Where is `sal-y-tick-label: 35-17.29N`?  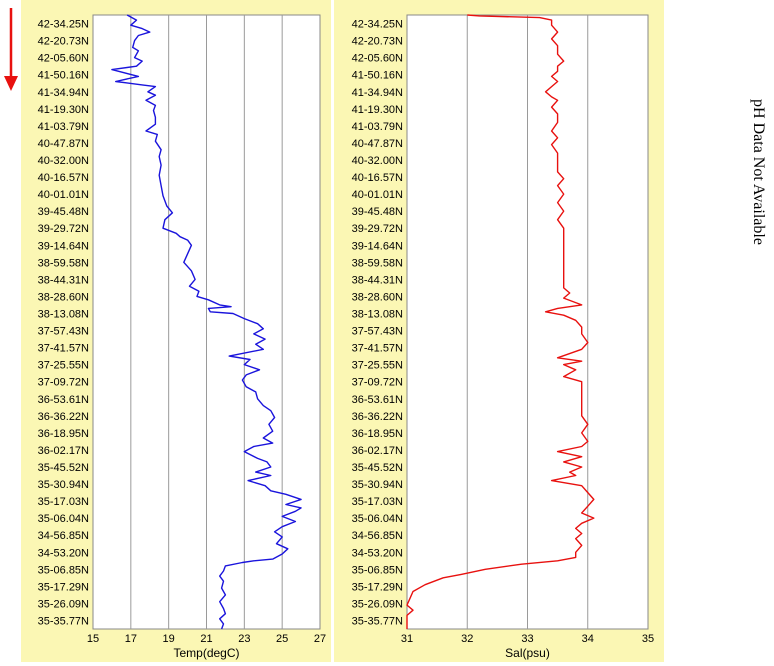
sal-y-tick-label: 35-17.29N is located at coordinates (377, 587).